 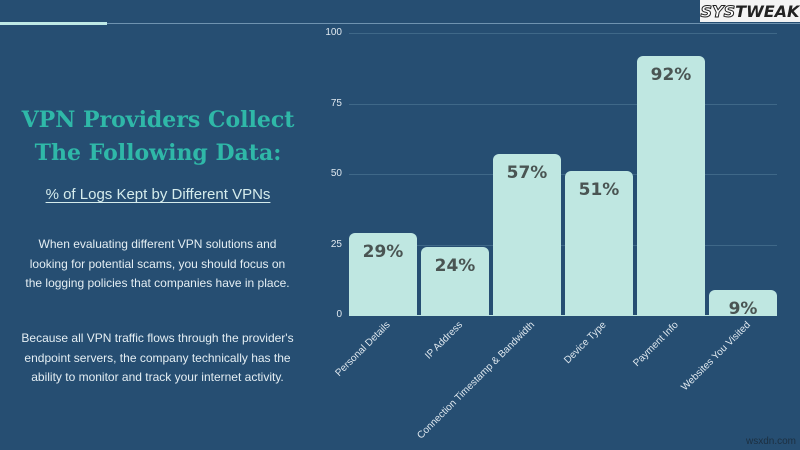 I want to click on bar-value-label: 9%, so click(x=743, y=308).